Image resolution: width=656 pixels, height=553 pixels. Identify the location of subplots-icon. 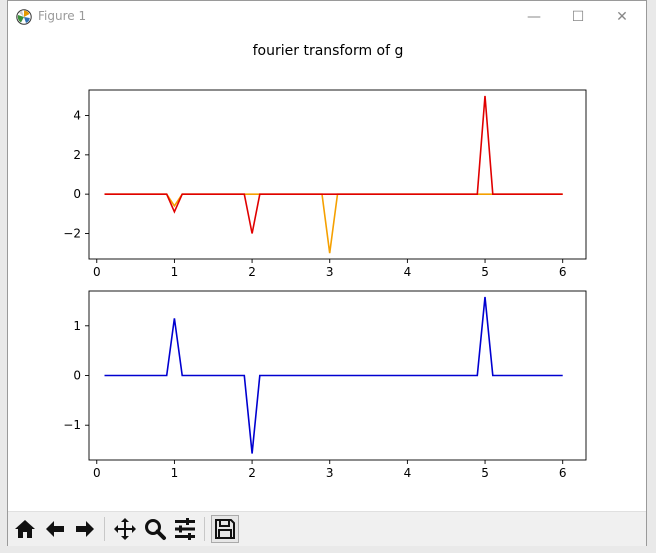
(185, 529).